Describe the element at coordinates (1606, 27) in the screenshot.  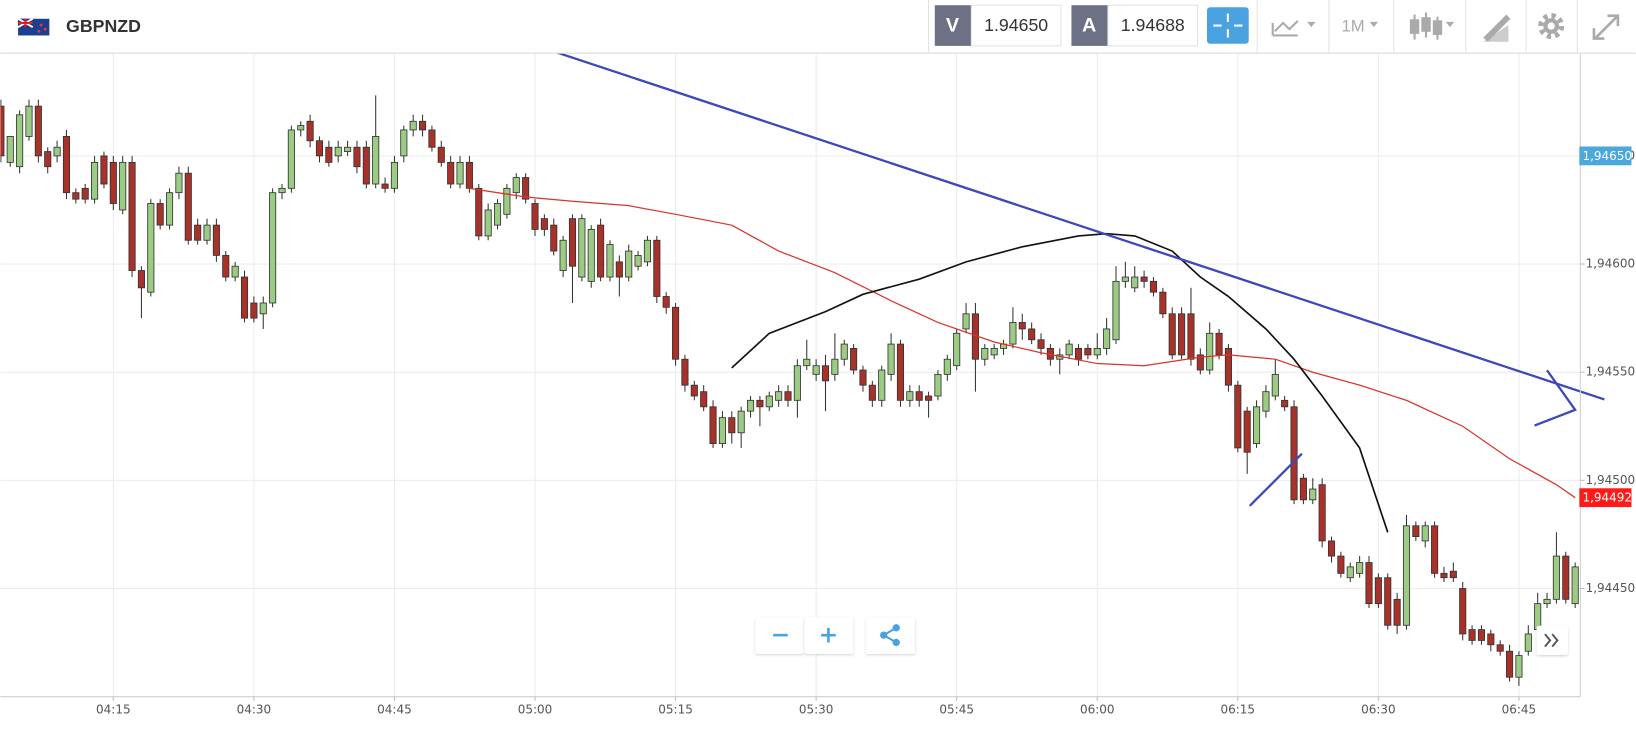
I see `fullscreen-button` at that location.